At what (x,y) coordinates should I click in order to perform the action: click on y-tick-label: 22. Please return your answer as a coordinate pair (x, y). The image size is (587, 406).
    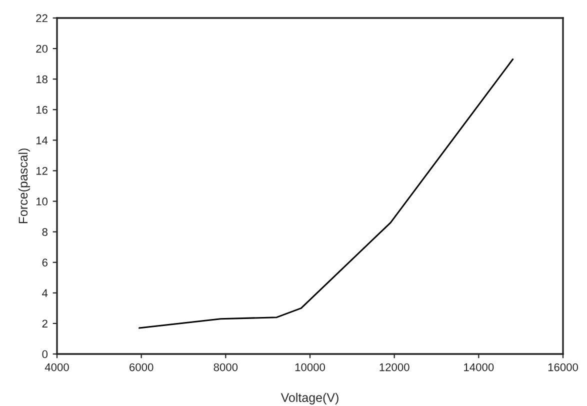
    Looking at the image, I should click on (42, 18).